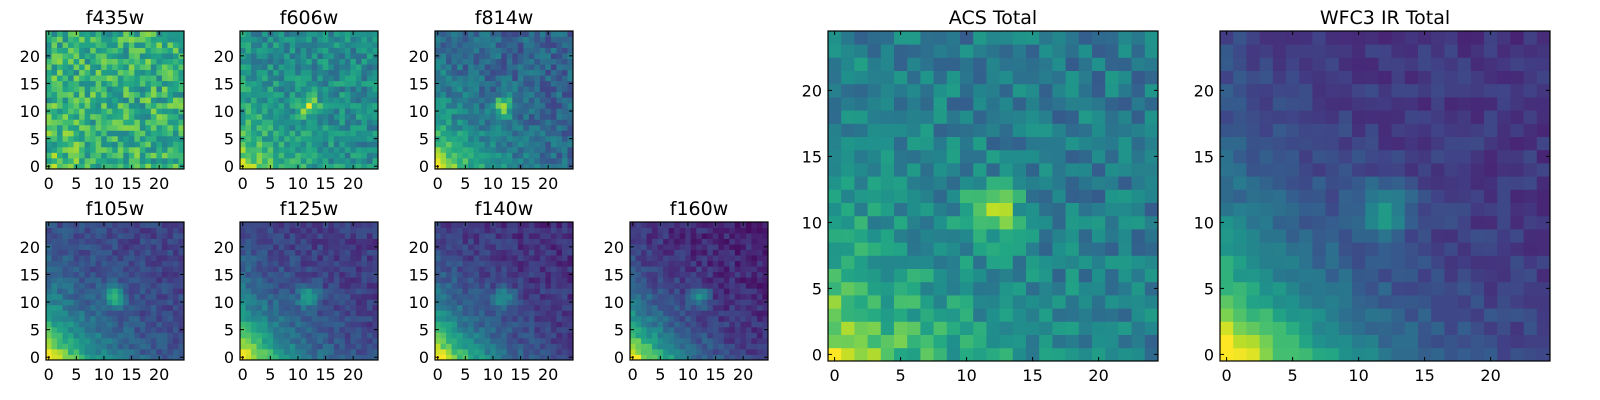 The width and height of the screenshot is (1600, 400). I want to click on y-tick-label: 15, so click(224, 83).